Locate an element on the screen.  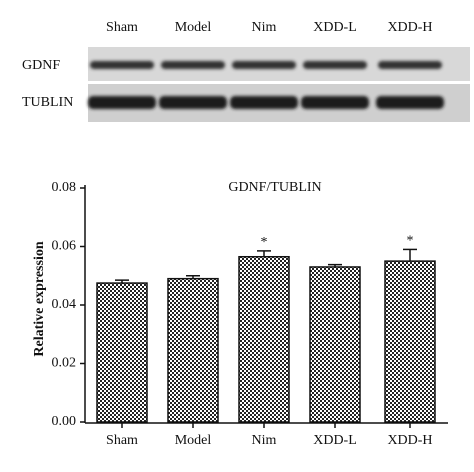
y-tick-label: 0.08 is located at coordinates (64, 187).